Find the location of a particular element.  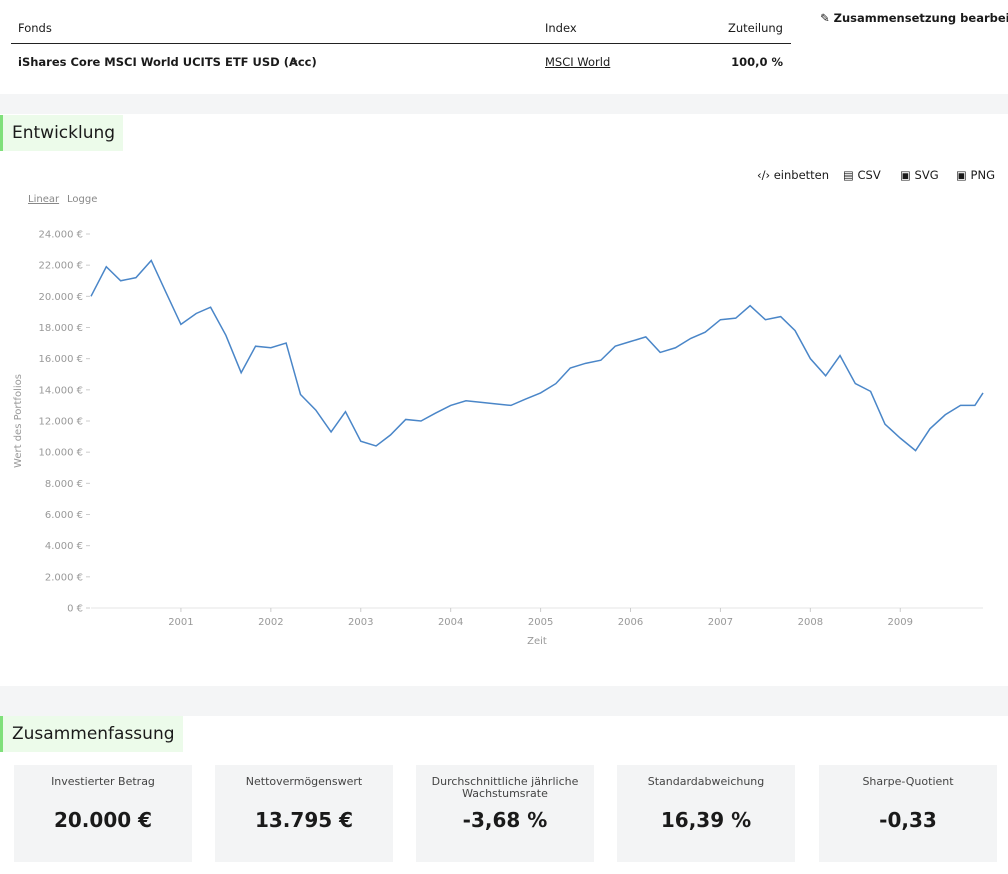

log-toggle: Logge is located at coordinates (82, 199).